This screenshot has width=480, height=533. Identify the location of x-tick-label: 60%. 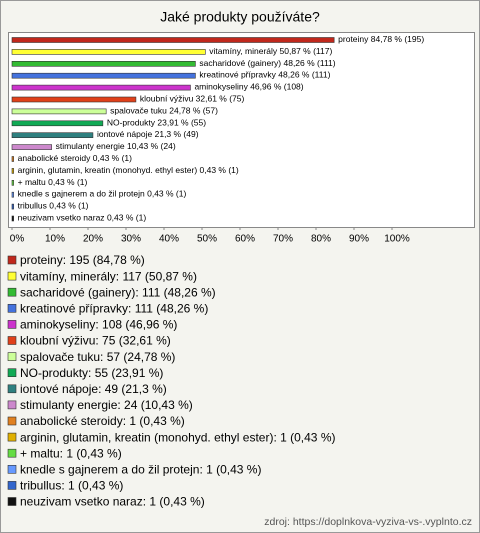
(245, 239).